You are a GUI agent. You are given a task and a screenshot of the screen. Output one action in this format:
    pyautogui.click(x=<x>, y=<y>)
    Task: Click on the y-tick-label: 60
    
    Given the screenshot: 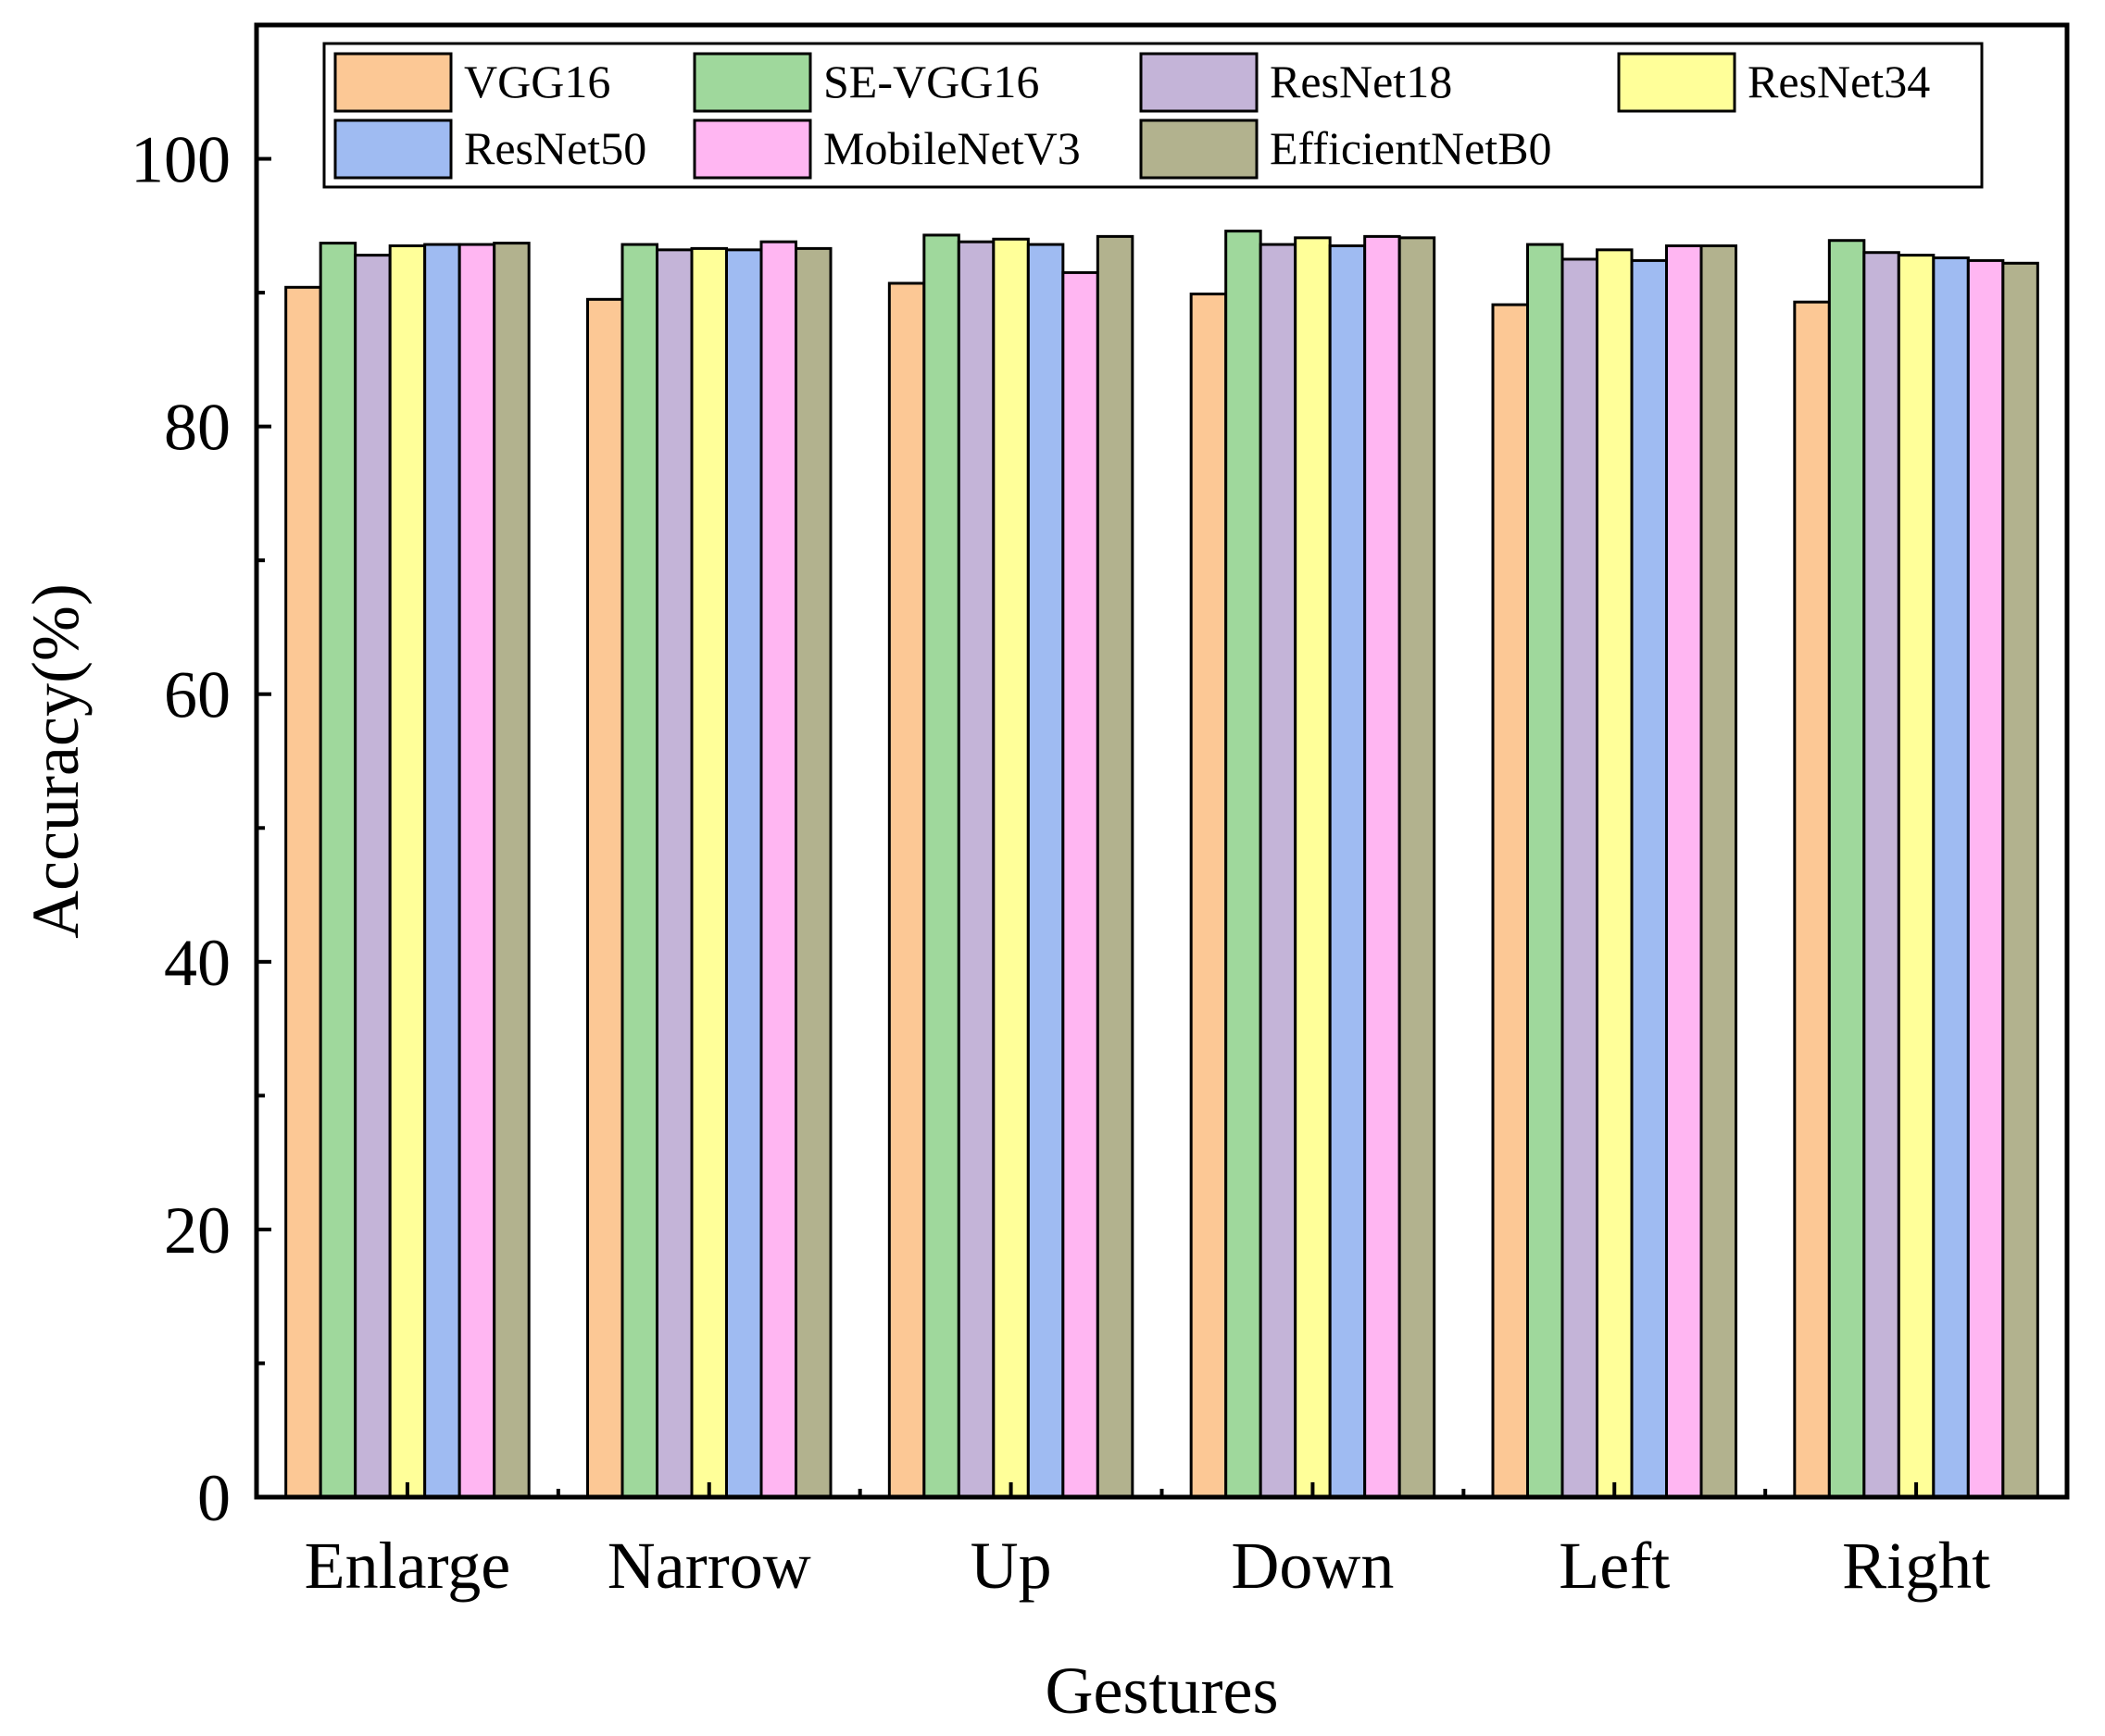 What is the action you would take?
    pyautogui.click(x=197, y=695)
    